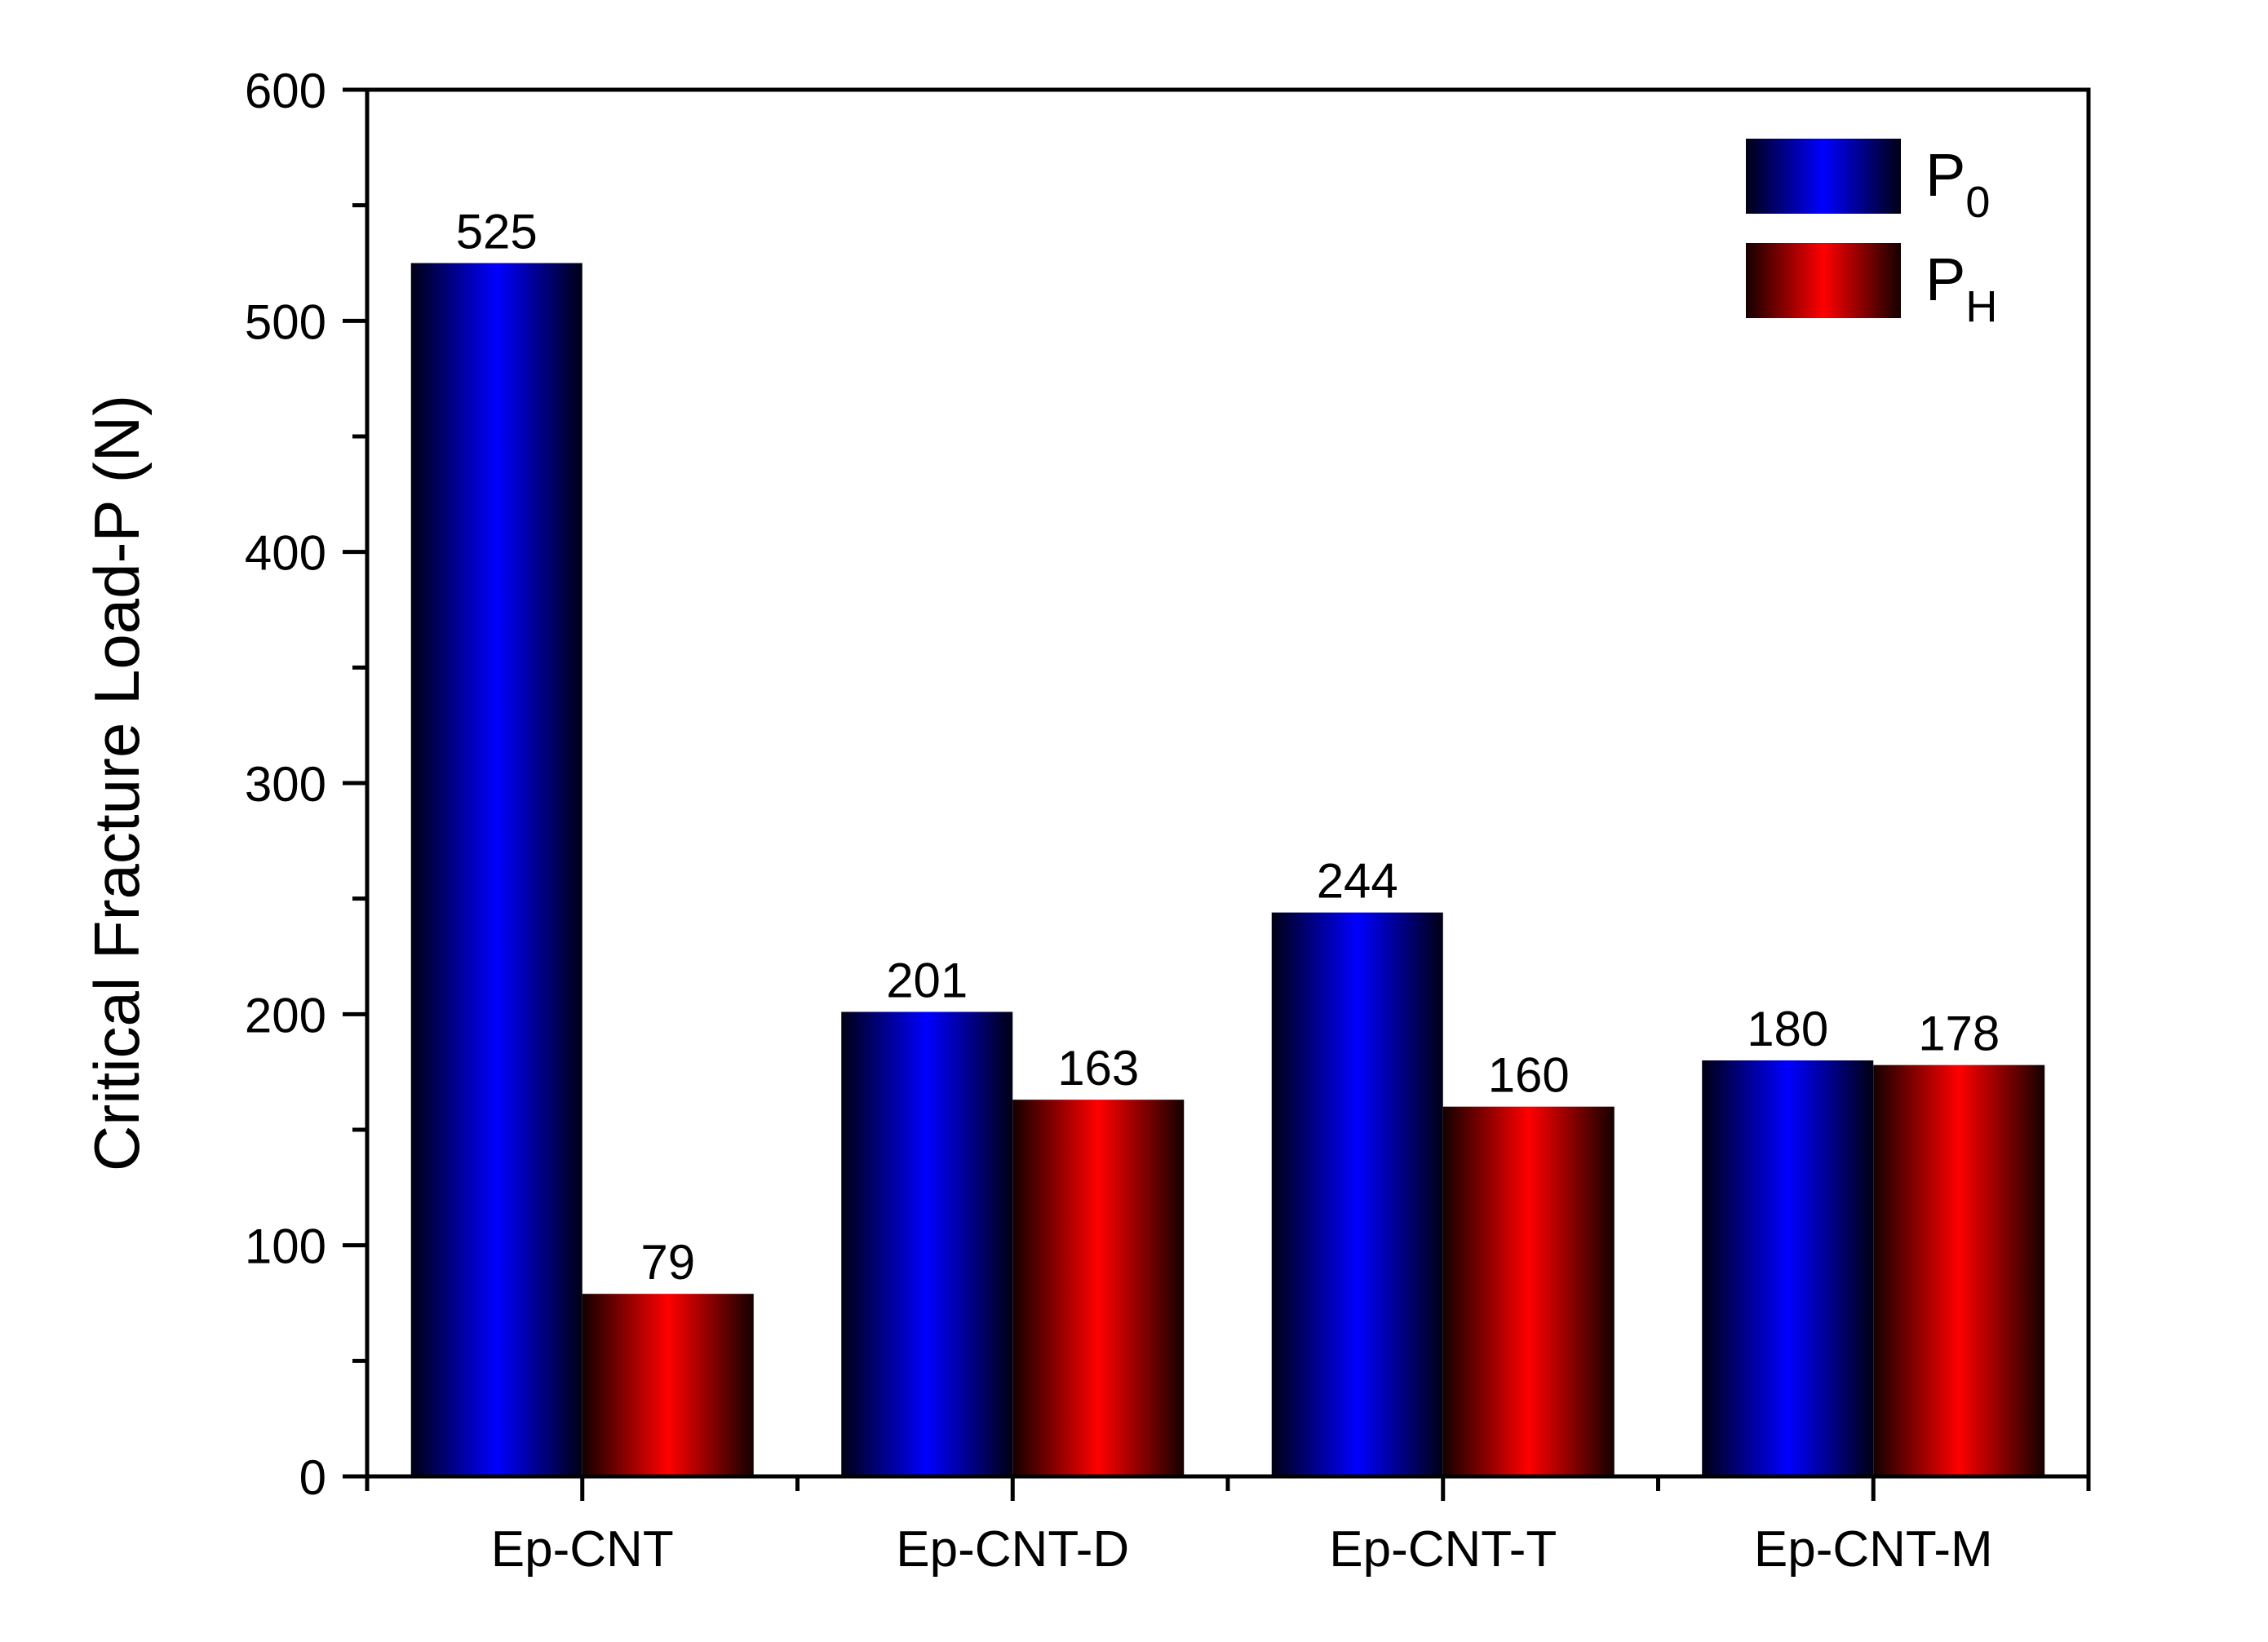 The image size is (2268, 1642). I want to click on x-tick-label: Ep-CNT-D, so click(1012, 1549).